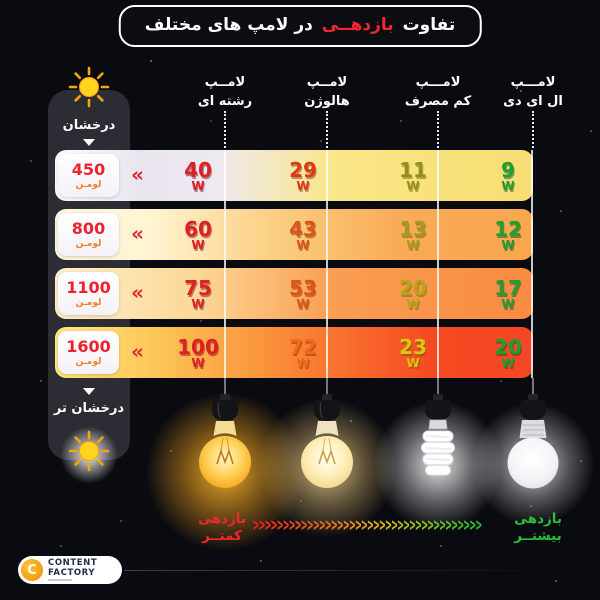 The height and width of the screenshot is (600, 600). What do you see at coordinates (198, 234) in the screenshot?
I see `watt-value: 60 W` at bounding box center [198, 234].